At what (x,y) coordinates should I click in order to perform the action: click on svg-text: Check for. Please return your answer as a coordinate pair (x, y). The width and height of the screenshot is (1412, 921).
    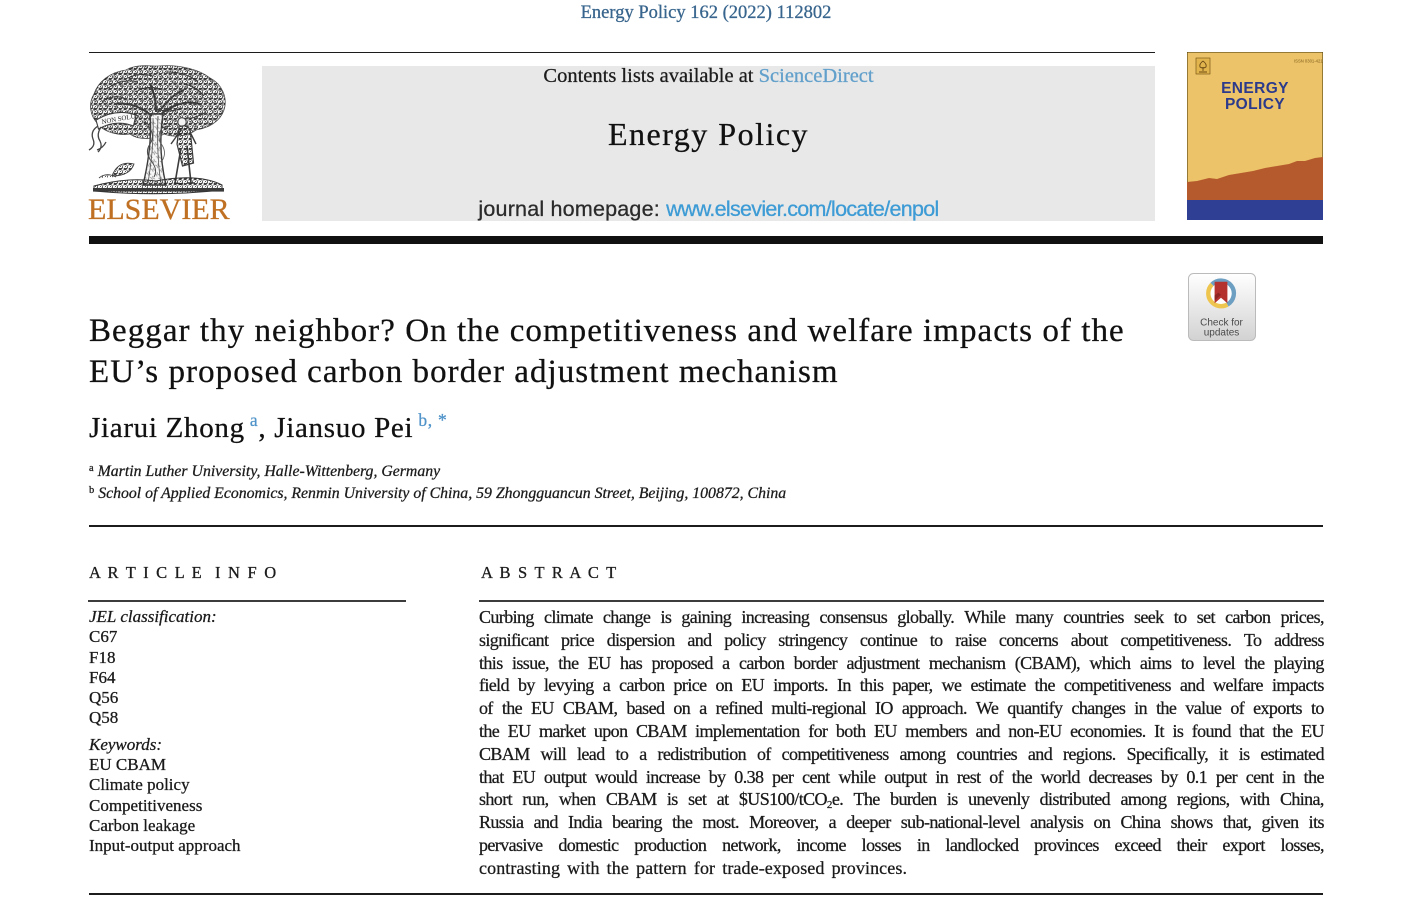
    Looking at the image, I should click on (1221, 323).